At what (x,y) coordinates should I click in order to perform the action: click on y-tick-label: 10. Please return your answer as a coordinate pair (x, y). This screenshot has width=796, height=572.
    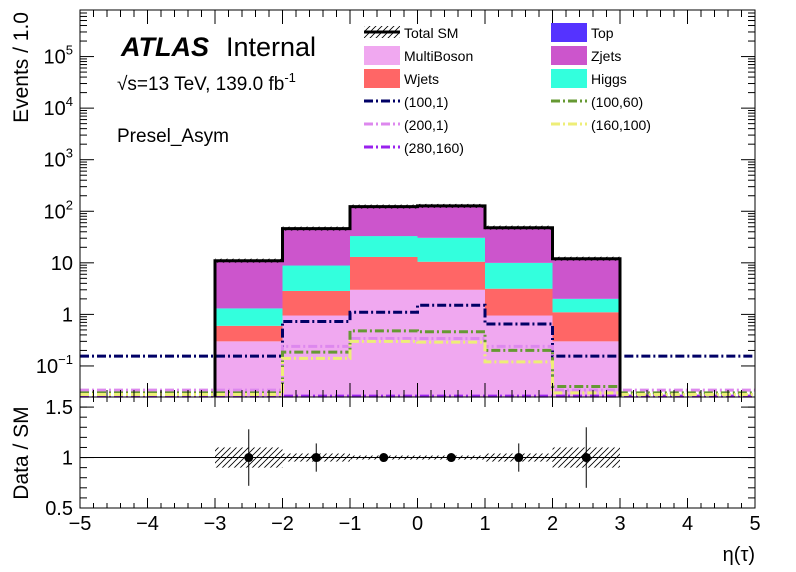
    Looking at the image, I should click on (62, 264).